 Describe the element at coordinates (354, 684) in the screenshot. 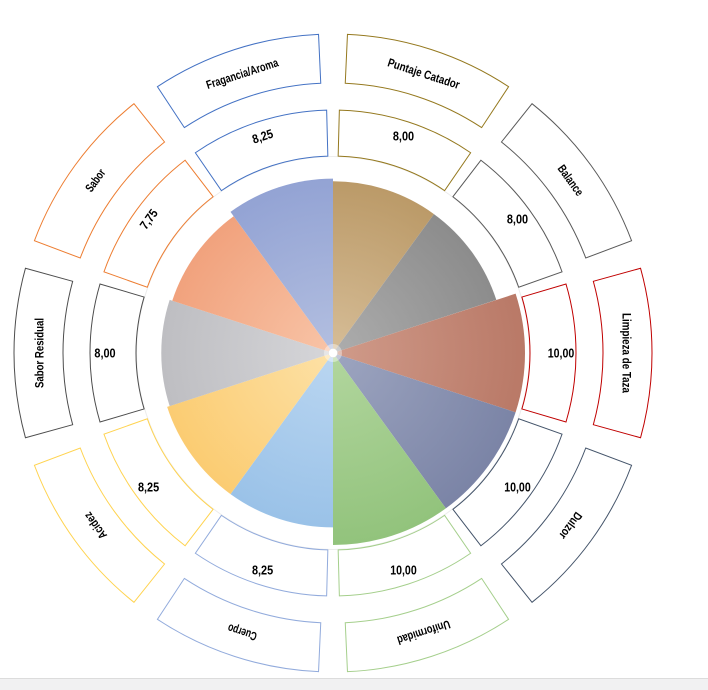

I see `bottom-sheet-strip` at that location.